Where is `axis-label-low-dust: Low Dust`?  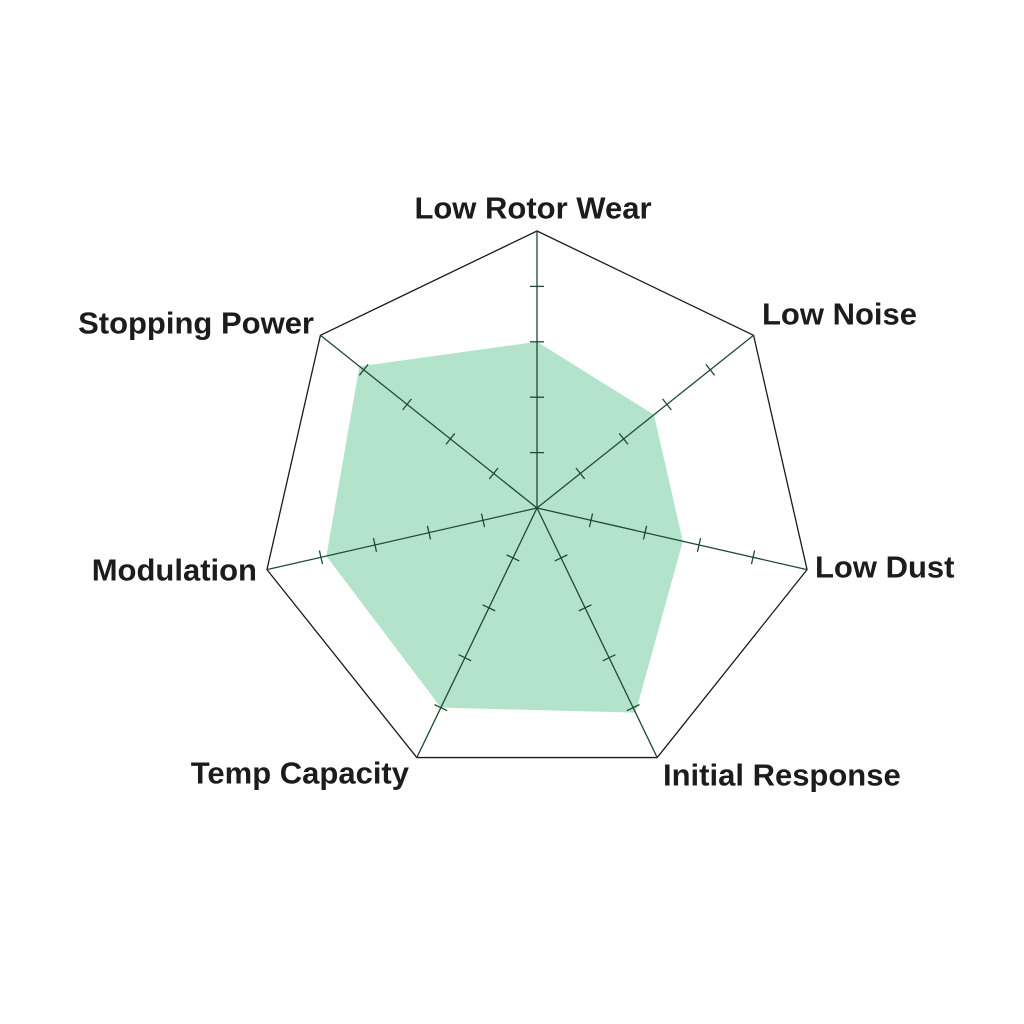 axis-label-low-dust: Low Dust is located at coordinates (885, 567).